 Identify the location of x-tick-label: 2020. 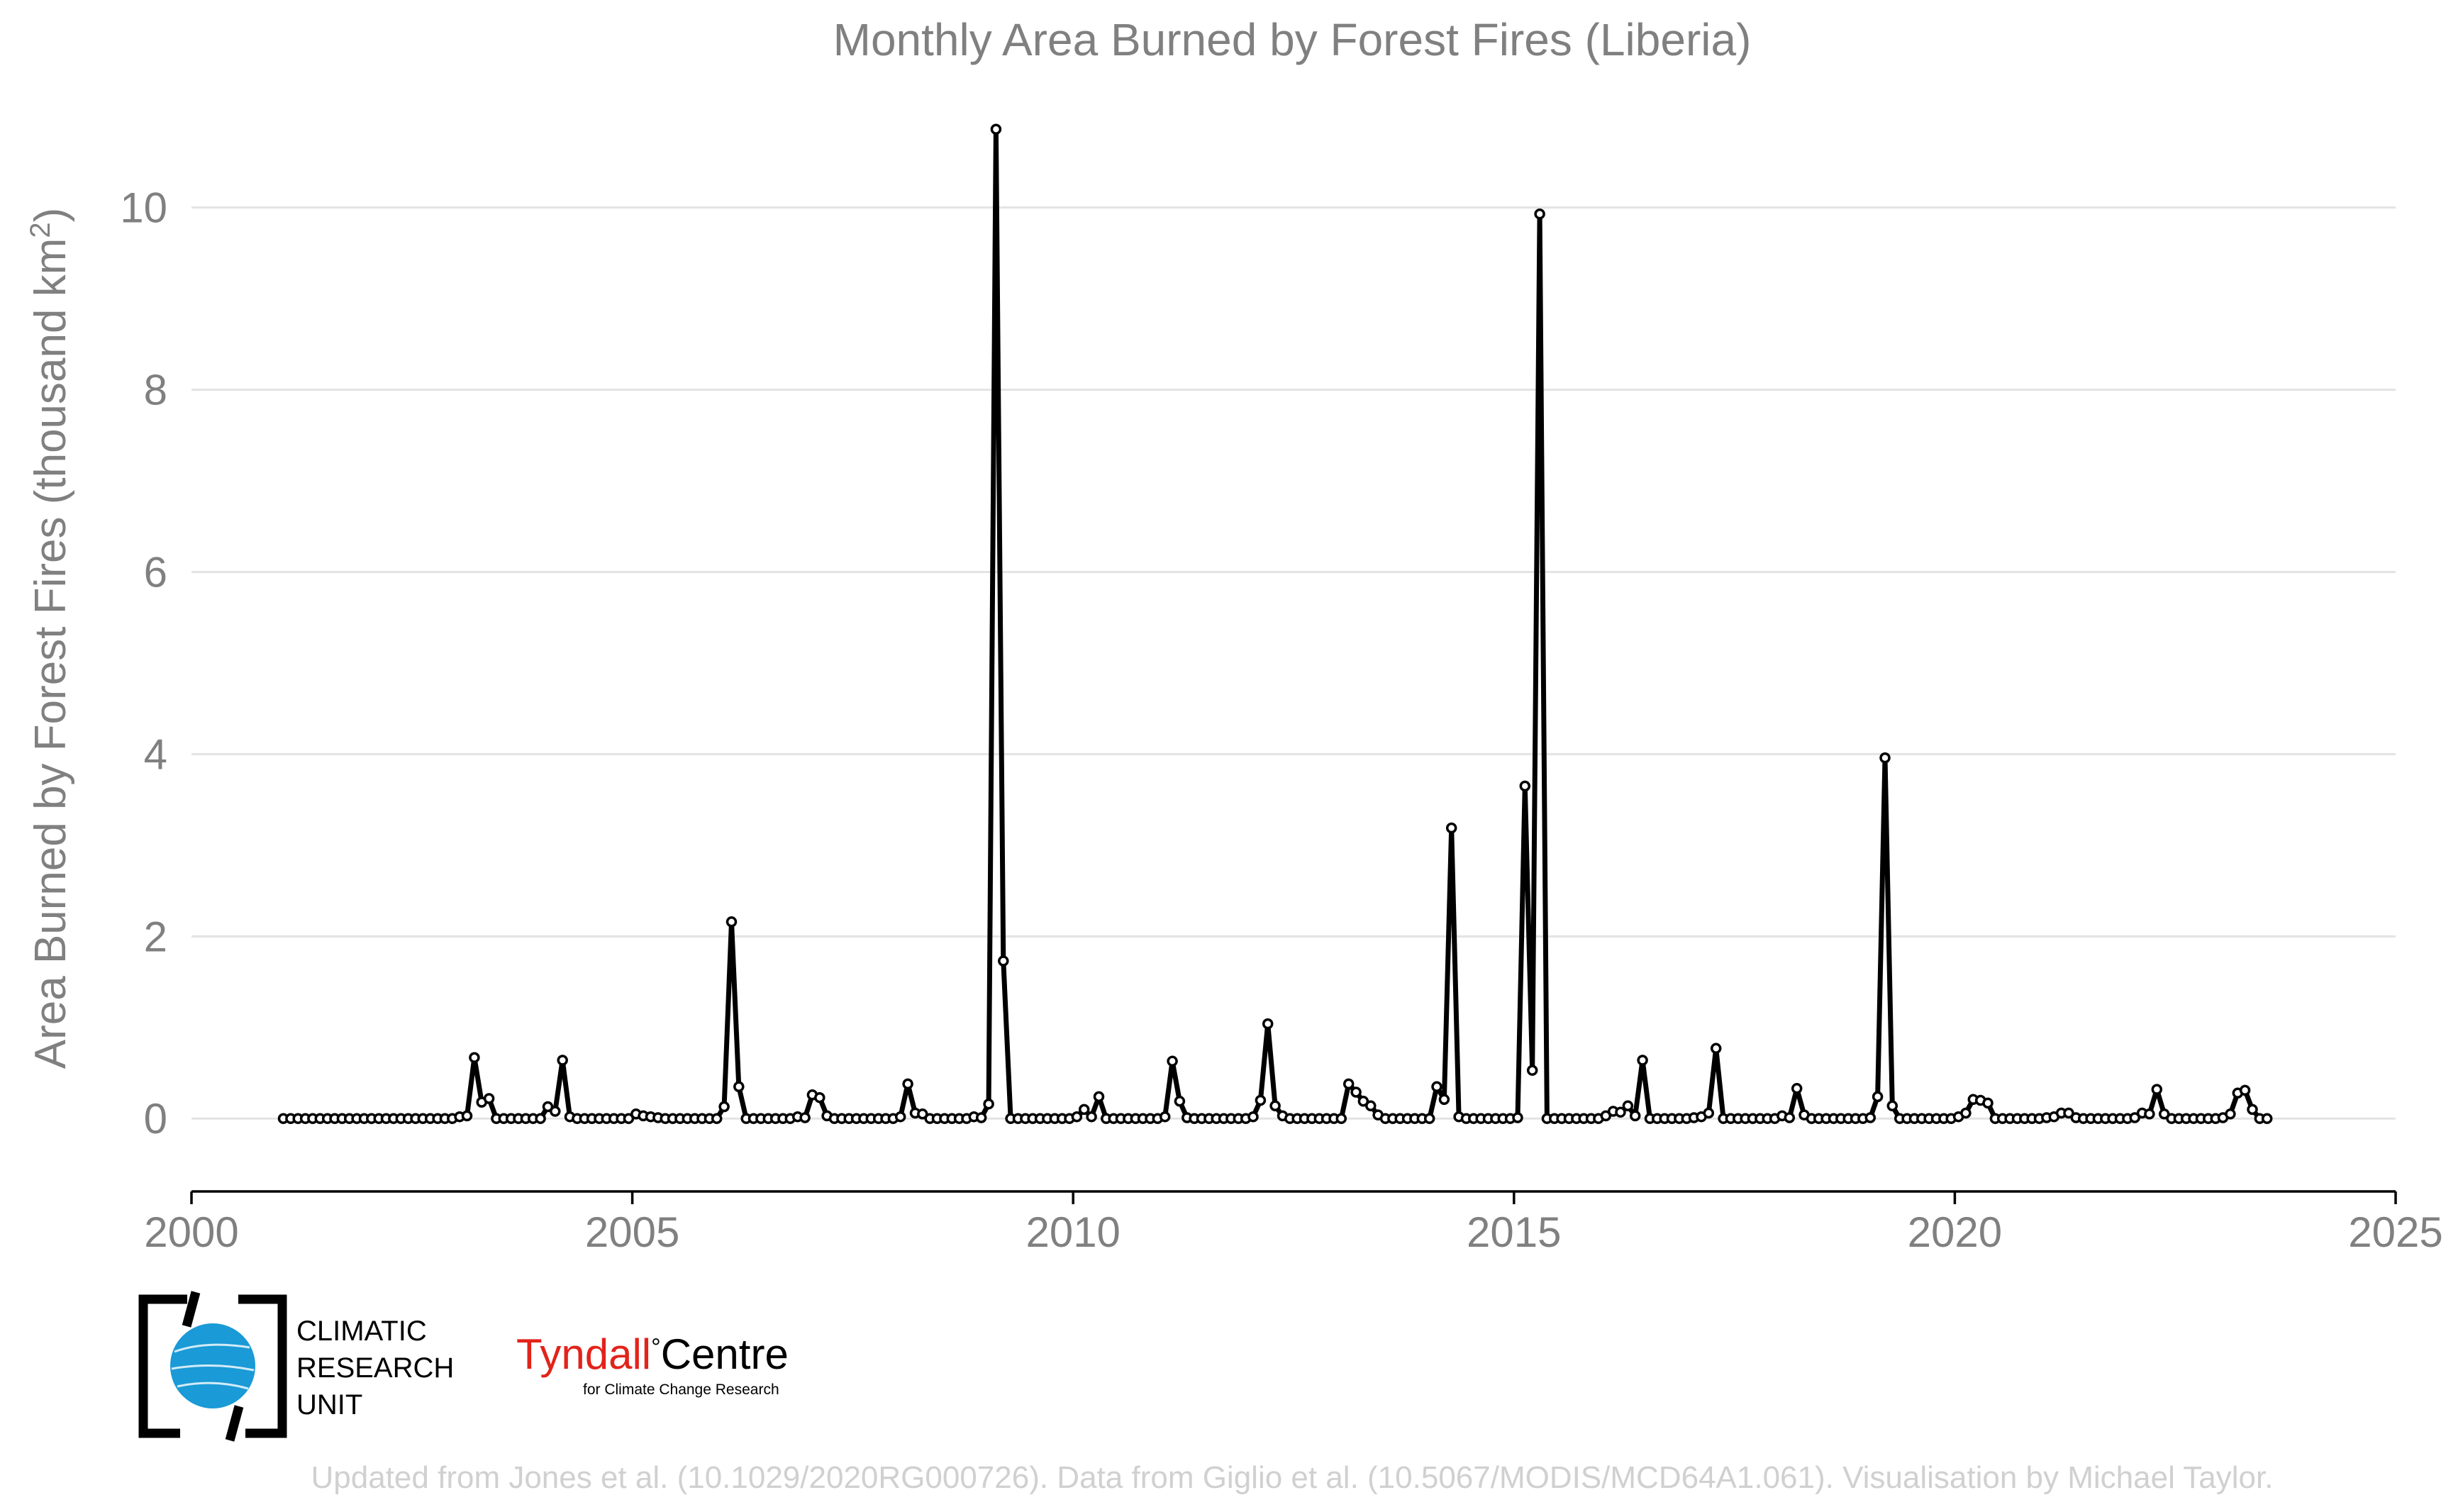
(1955, 1232).